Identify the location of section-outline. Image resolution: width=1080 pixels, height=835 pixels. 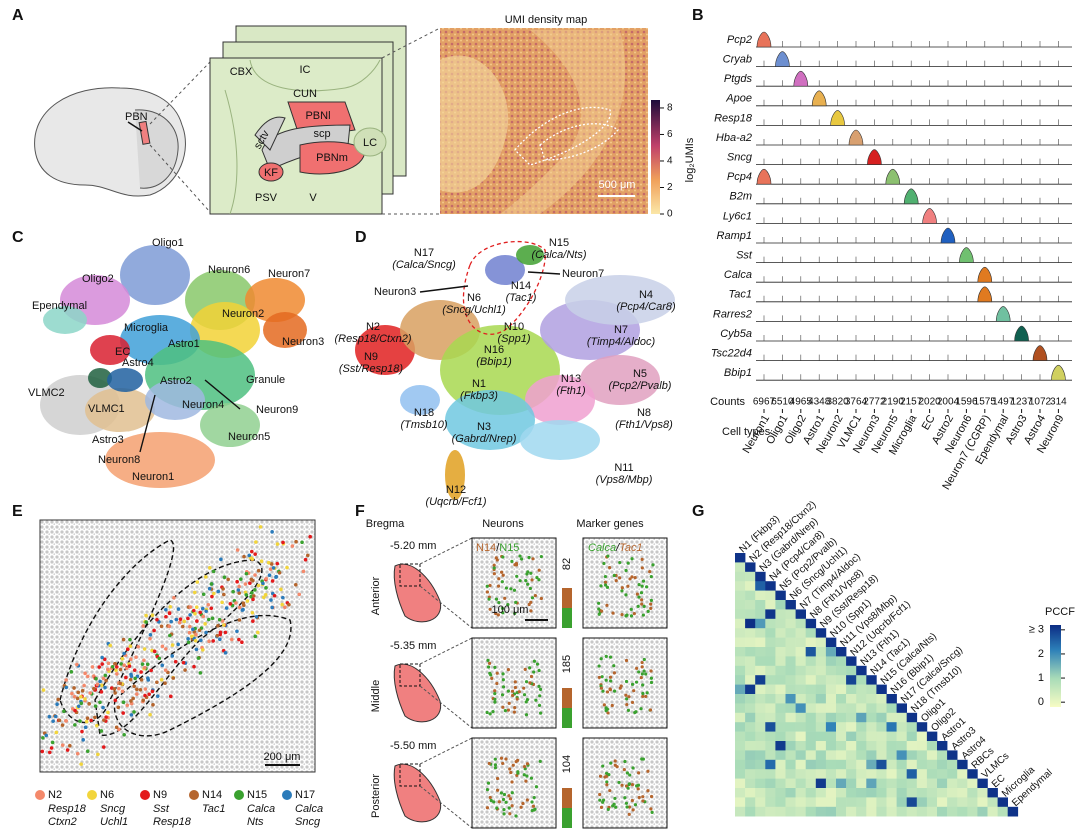
(417, 593).